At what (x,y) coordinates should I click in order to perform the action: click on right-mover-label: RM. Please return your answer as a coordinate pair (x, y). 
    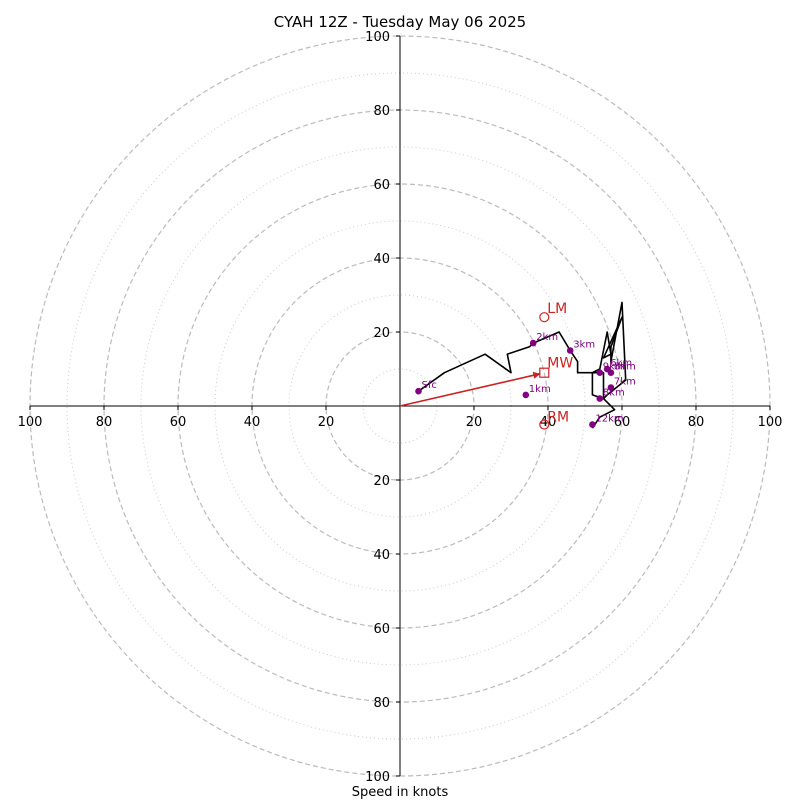
    Looking at the image, I should click on (558, 418).